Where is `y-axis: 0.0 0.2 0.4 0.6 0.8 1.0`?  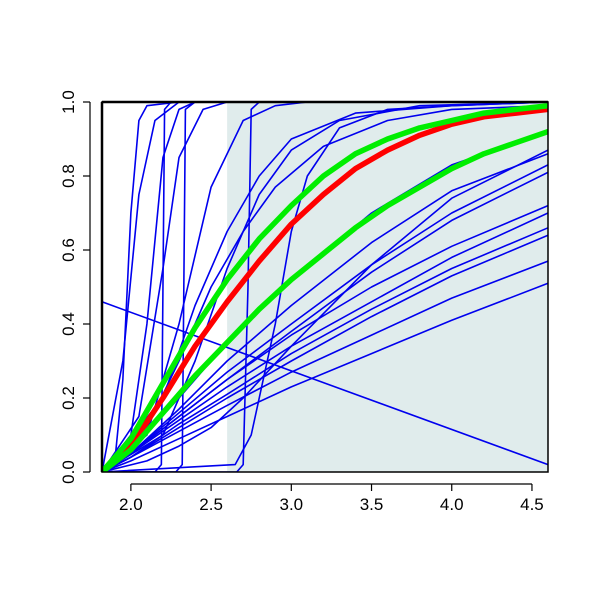
y-axis: 0.0 0.2 0.4 0.6 0.8 1.0 is located at coordinates (75, 287).